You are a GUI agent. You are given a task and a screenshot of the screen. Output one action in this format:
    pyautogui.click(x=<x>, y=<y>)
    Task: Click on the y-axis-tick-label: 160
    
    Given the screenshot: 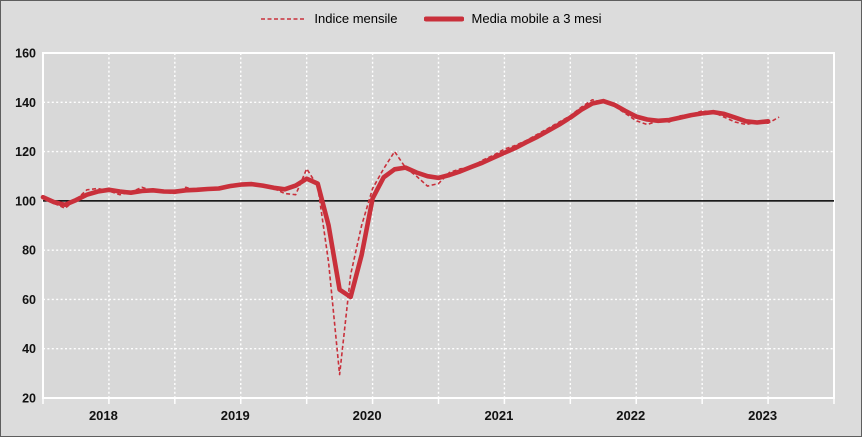 What is the action you would take?
    pyautogui.click(x=25, y=54)
    